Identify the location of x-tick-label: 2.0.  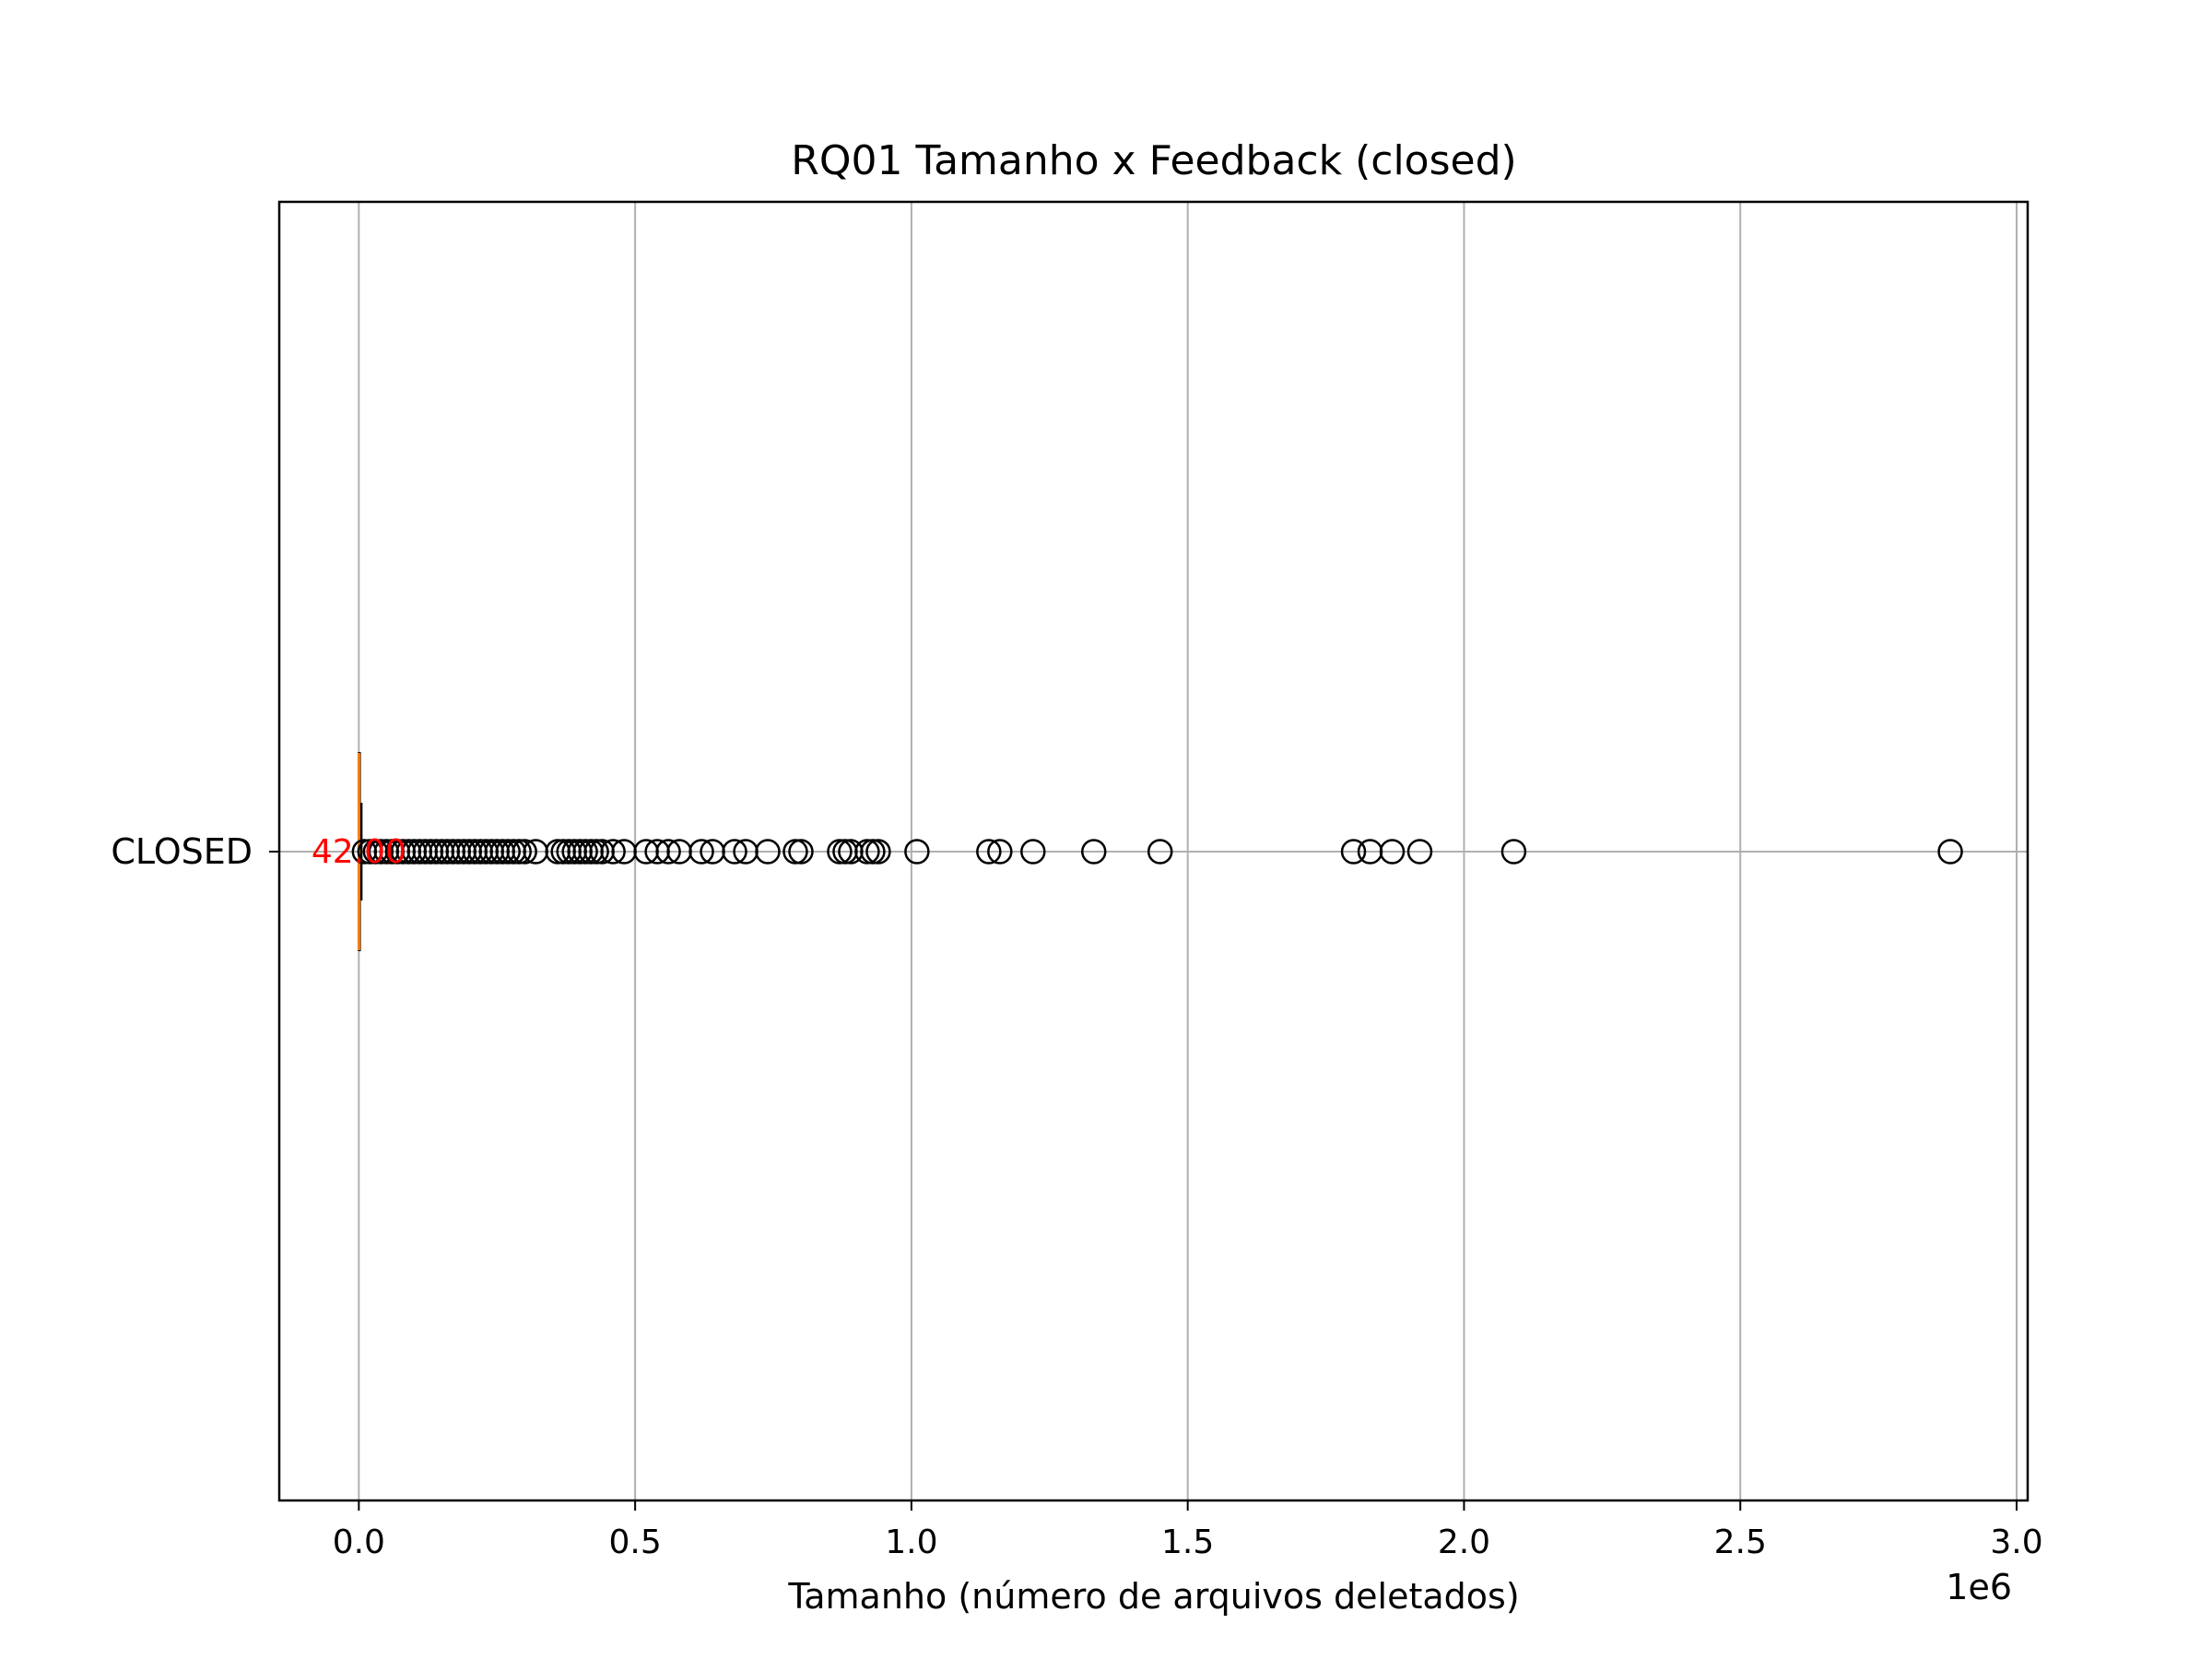
(1464, 1542).